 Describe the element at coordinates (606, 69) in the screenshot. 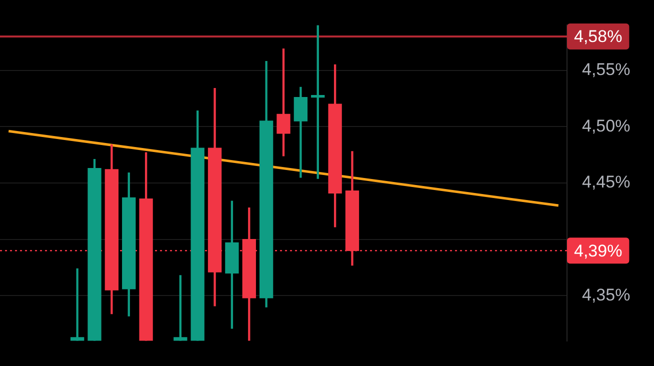

I see `y-tick-label: 4,55%` at that location.